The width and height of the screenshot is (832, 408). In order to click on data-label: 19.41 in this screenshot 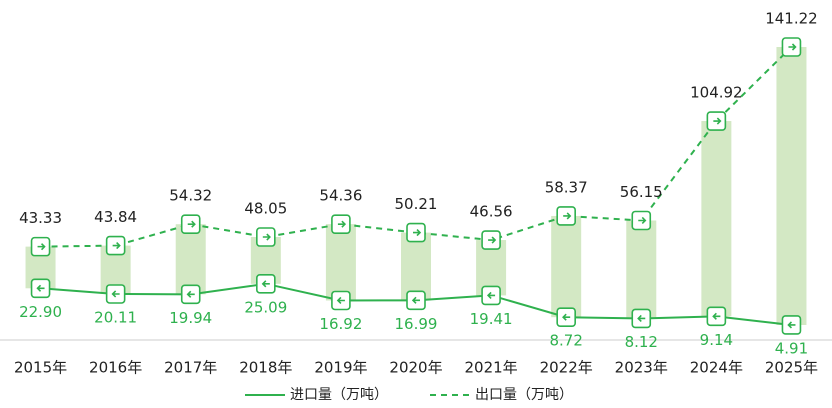, I will do `click(491, 319)`.